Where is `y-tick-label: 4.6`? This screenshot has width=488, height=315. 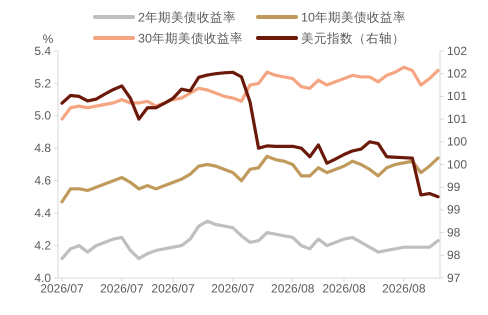 y-tick-label: 4.6 is located at coordinates (43, 181).